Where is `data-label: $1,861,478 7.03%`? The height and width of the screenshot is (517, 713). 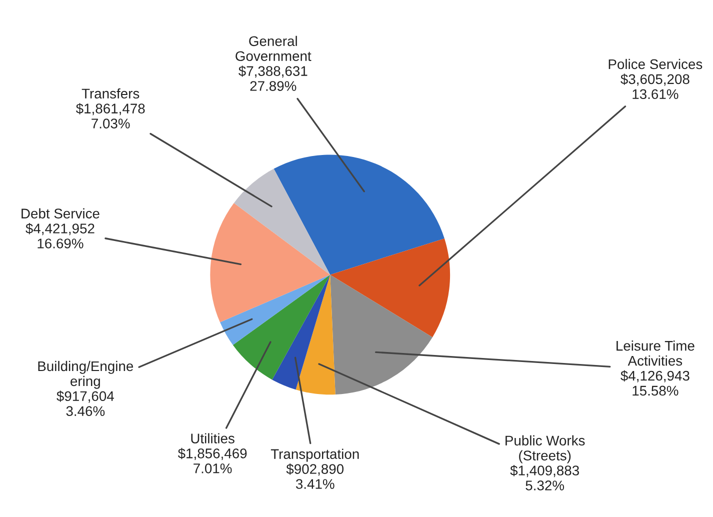
data-label: $1,861,478 7.03% is located at coordinates (110, 115).